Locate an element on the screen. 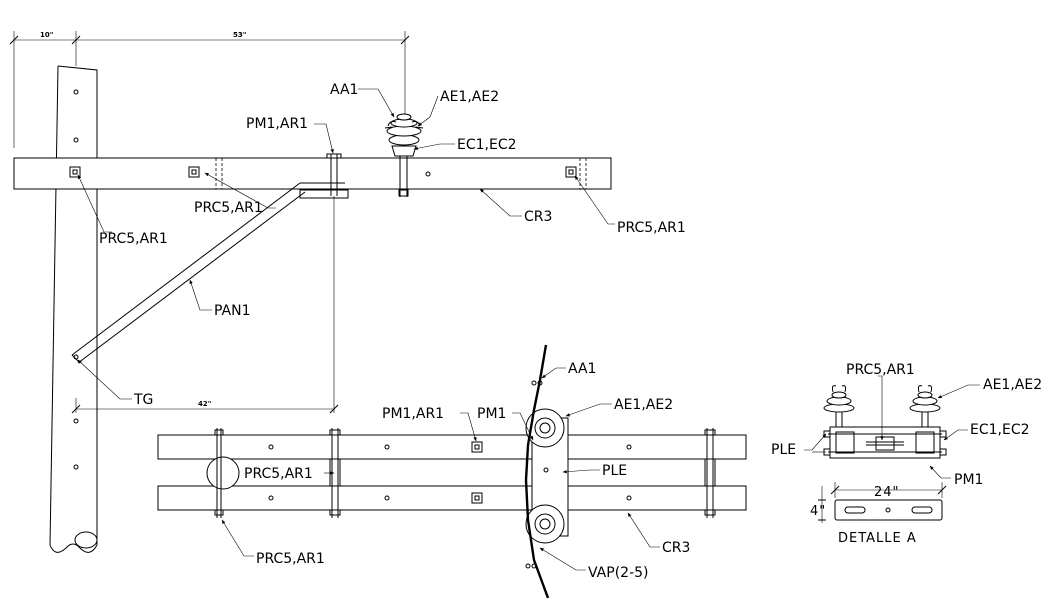 The image size is (1062, 603). label-ec1-ec2-top: EC1,EC2 is located at coordinates (487, 145).